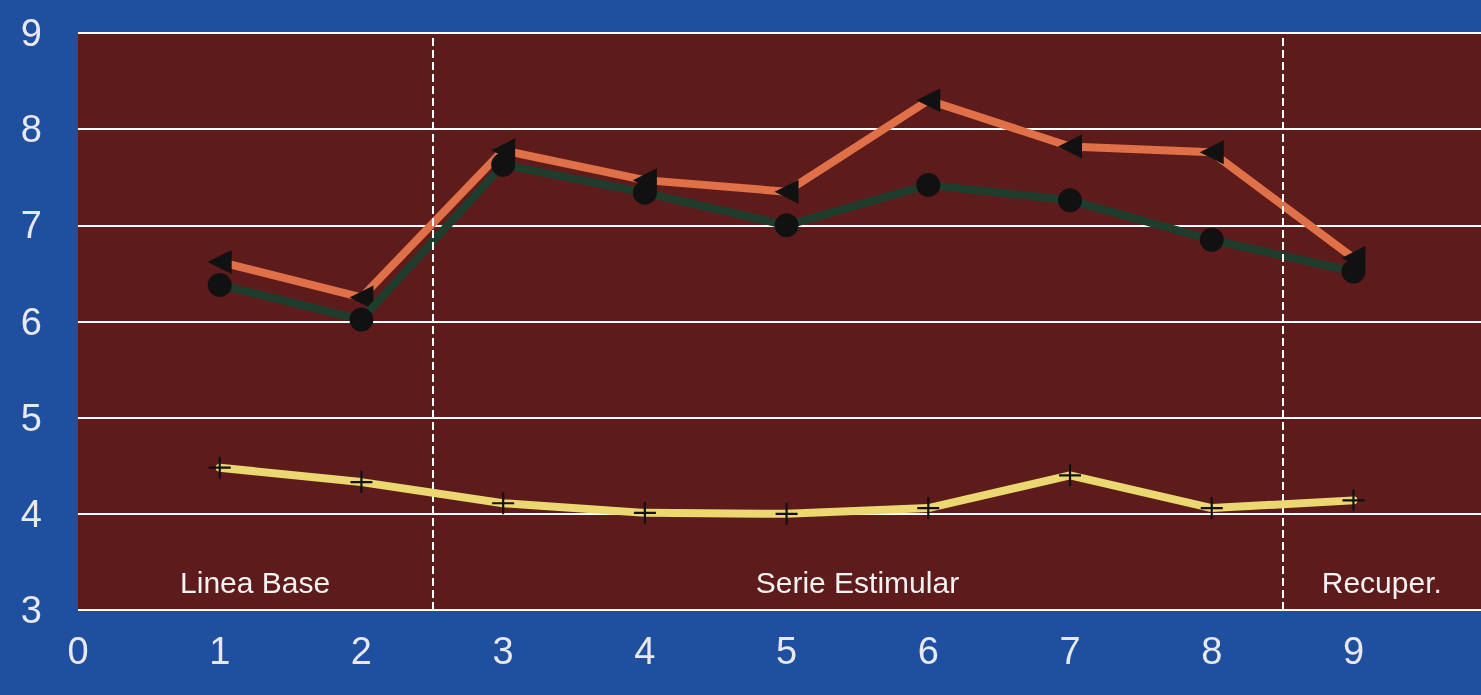 This screenshot has width=1481, height=695. What do you see at coordinates (1381, 582) in the screenshot?
I see `annotation: Recuper.` at bounding box center [1381, 582].